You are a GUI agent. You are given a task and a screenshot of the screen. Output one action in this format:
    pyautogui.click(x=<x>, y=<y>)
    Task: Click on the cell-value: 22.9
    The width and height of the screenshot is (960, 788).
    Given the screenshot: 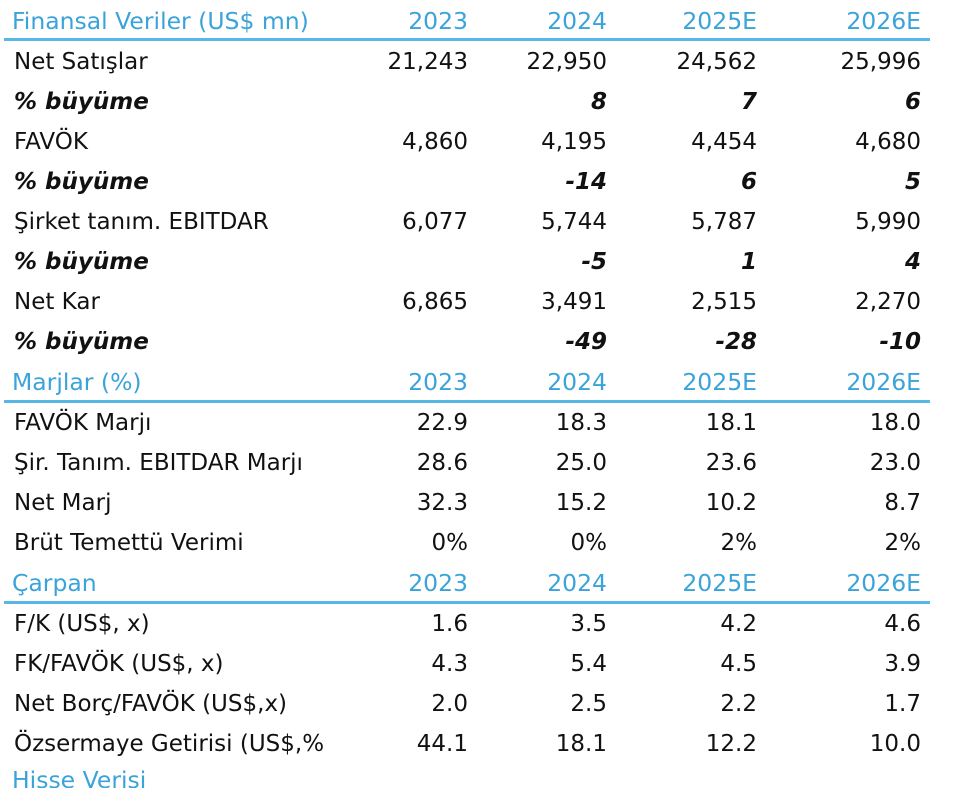 What is the action you would take?
    pyautogui.click(x=442, y=423)
    